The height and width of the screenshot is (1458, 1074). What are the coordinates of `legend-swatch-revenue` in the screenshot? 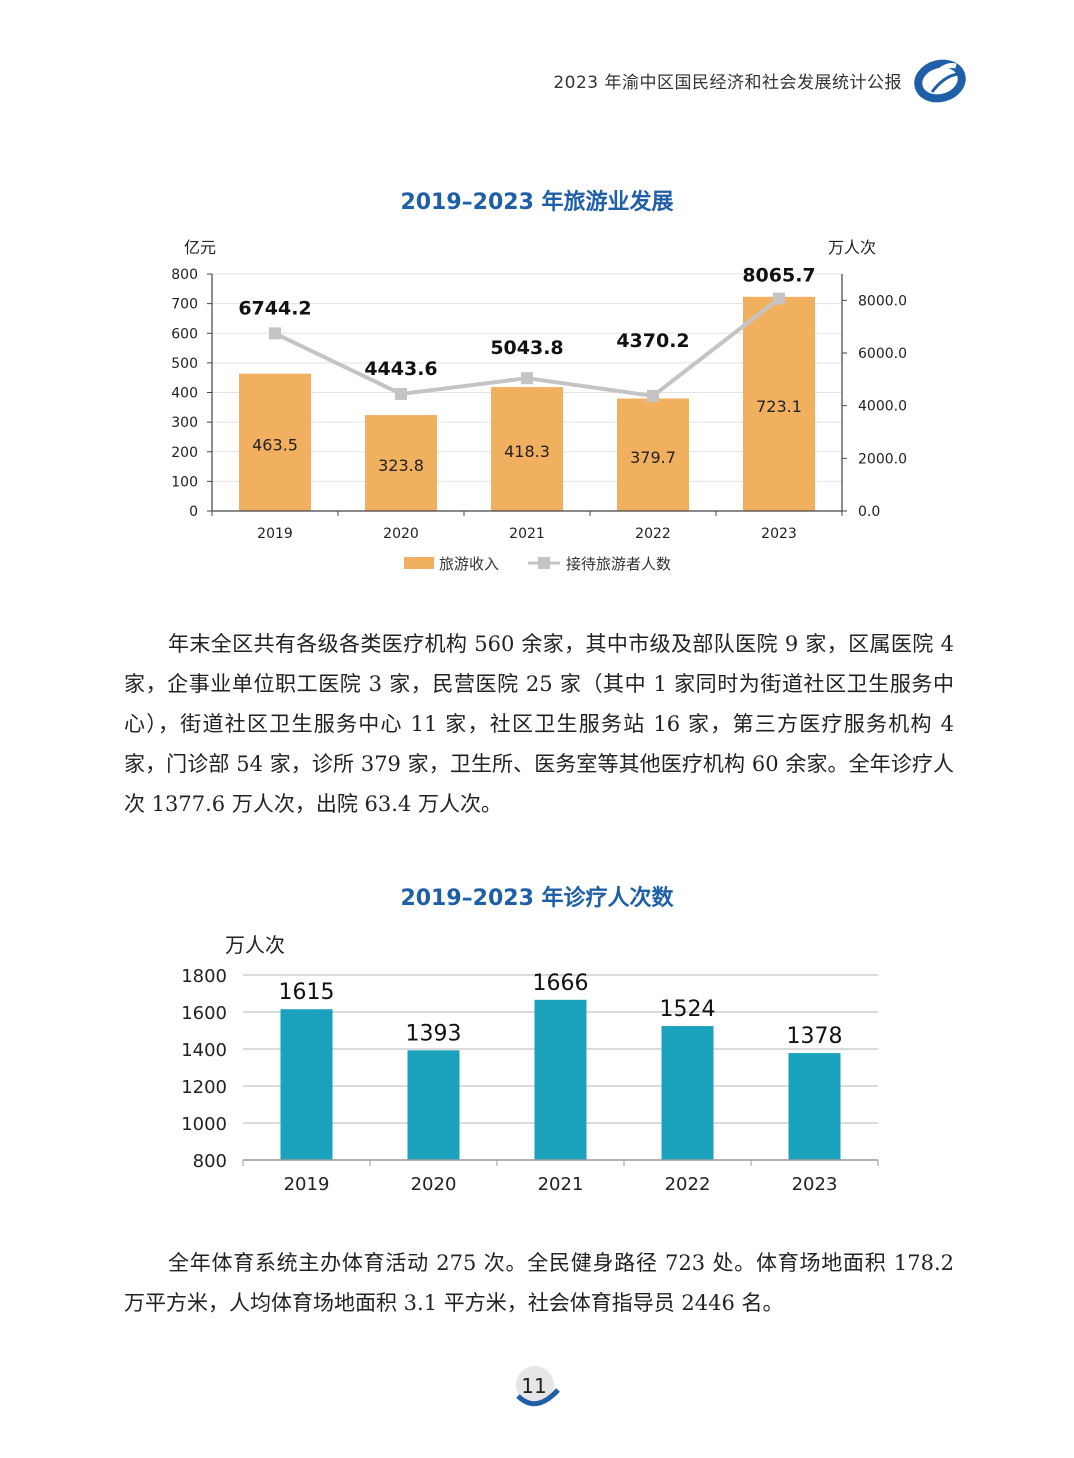 It's located at (419, 563).